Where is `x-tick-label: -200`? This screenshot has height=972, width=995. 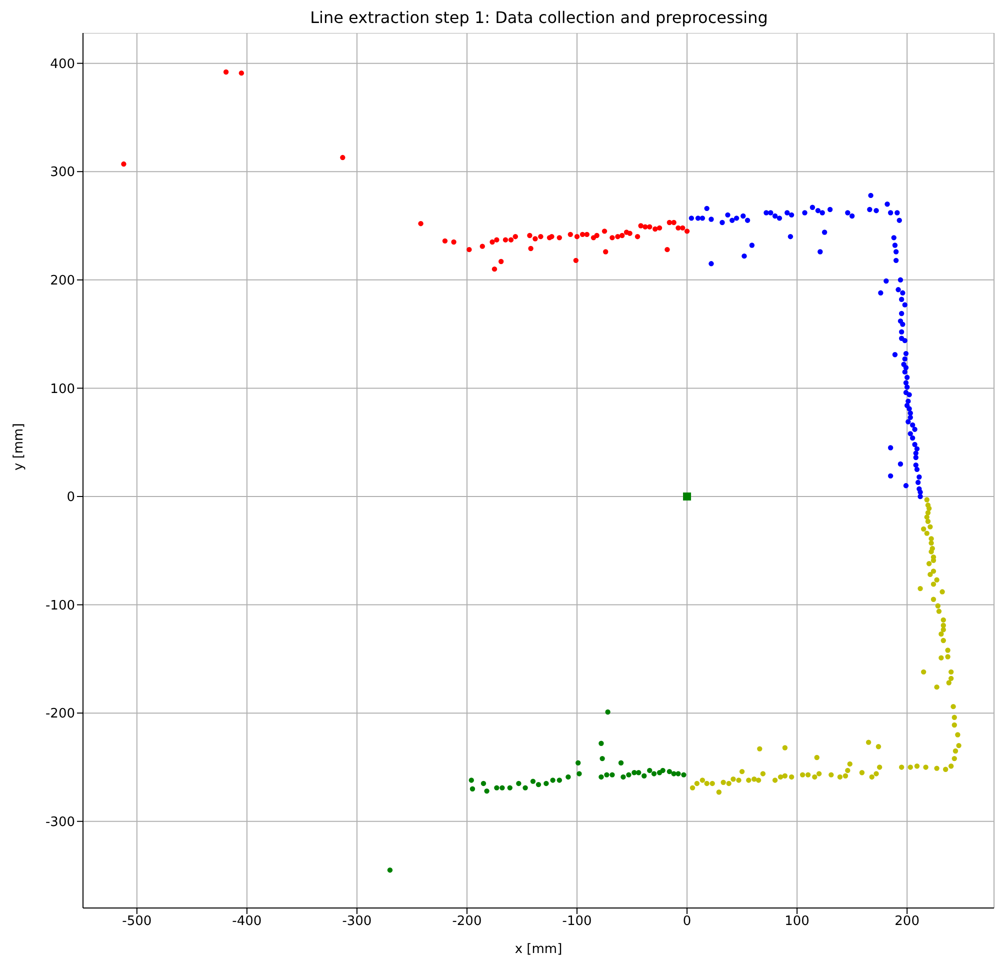 x-tick-label: -200 is located at coordinates (467, 922).